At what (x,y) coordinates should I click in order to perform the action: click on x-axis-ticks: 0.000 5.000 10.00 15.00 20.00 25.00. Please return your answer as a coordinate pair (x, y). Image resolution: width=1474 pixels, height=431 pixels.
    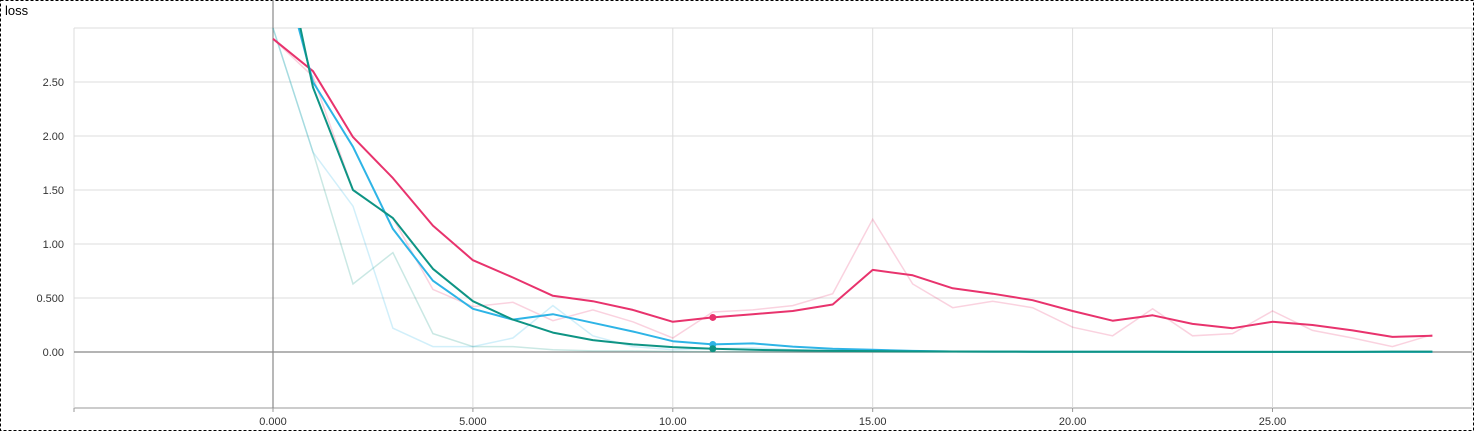
    Looking at the image, I should click on (680, 418).